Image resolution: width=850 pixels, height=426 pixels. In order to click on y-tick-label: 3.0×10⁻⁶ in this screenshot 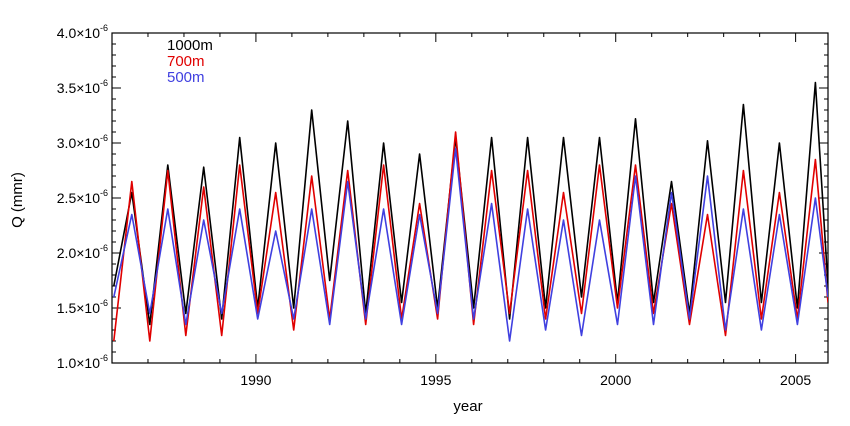, I will do `click(82, 142)`.